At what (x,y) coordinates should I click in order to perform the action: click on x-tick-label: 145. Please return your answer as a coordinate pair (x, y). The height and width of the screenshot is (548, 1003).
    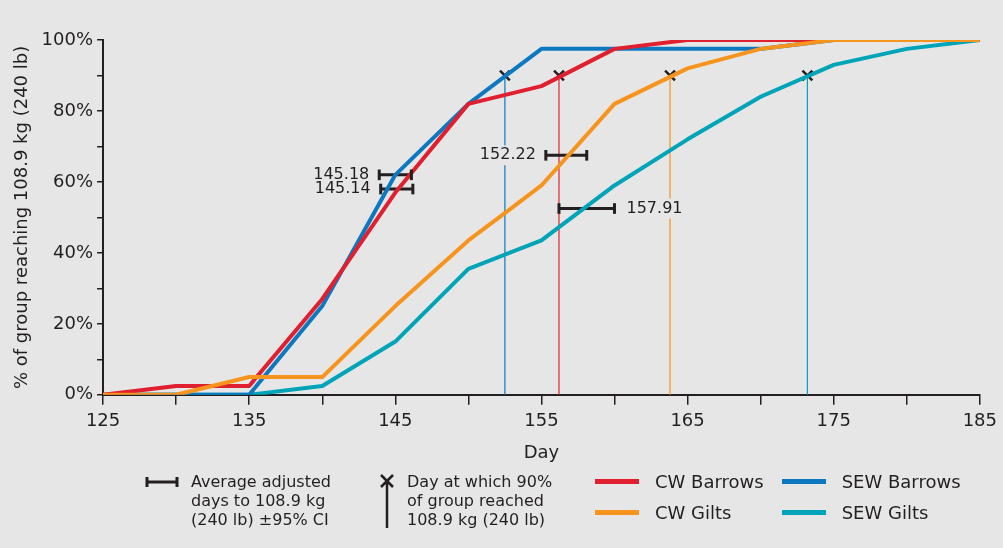
    Looking at the image, I should click on (395, 420).